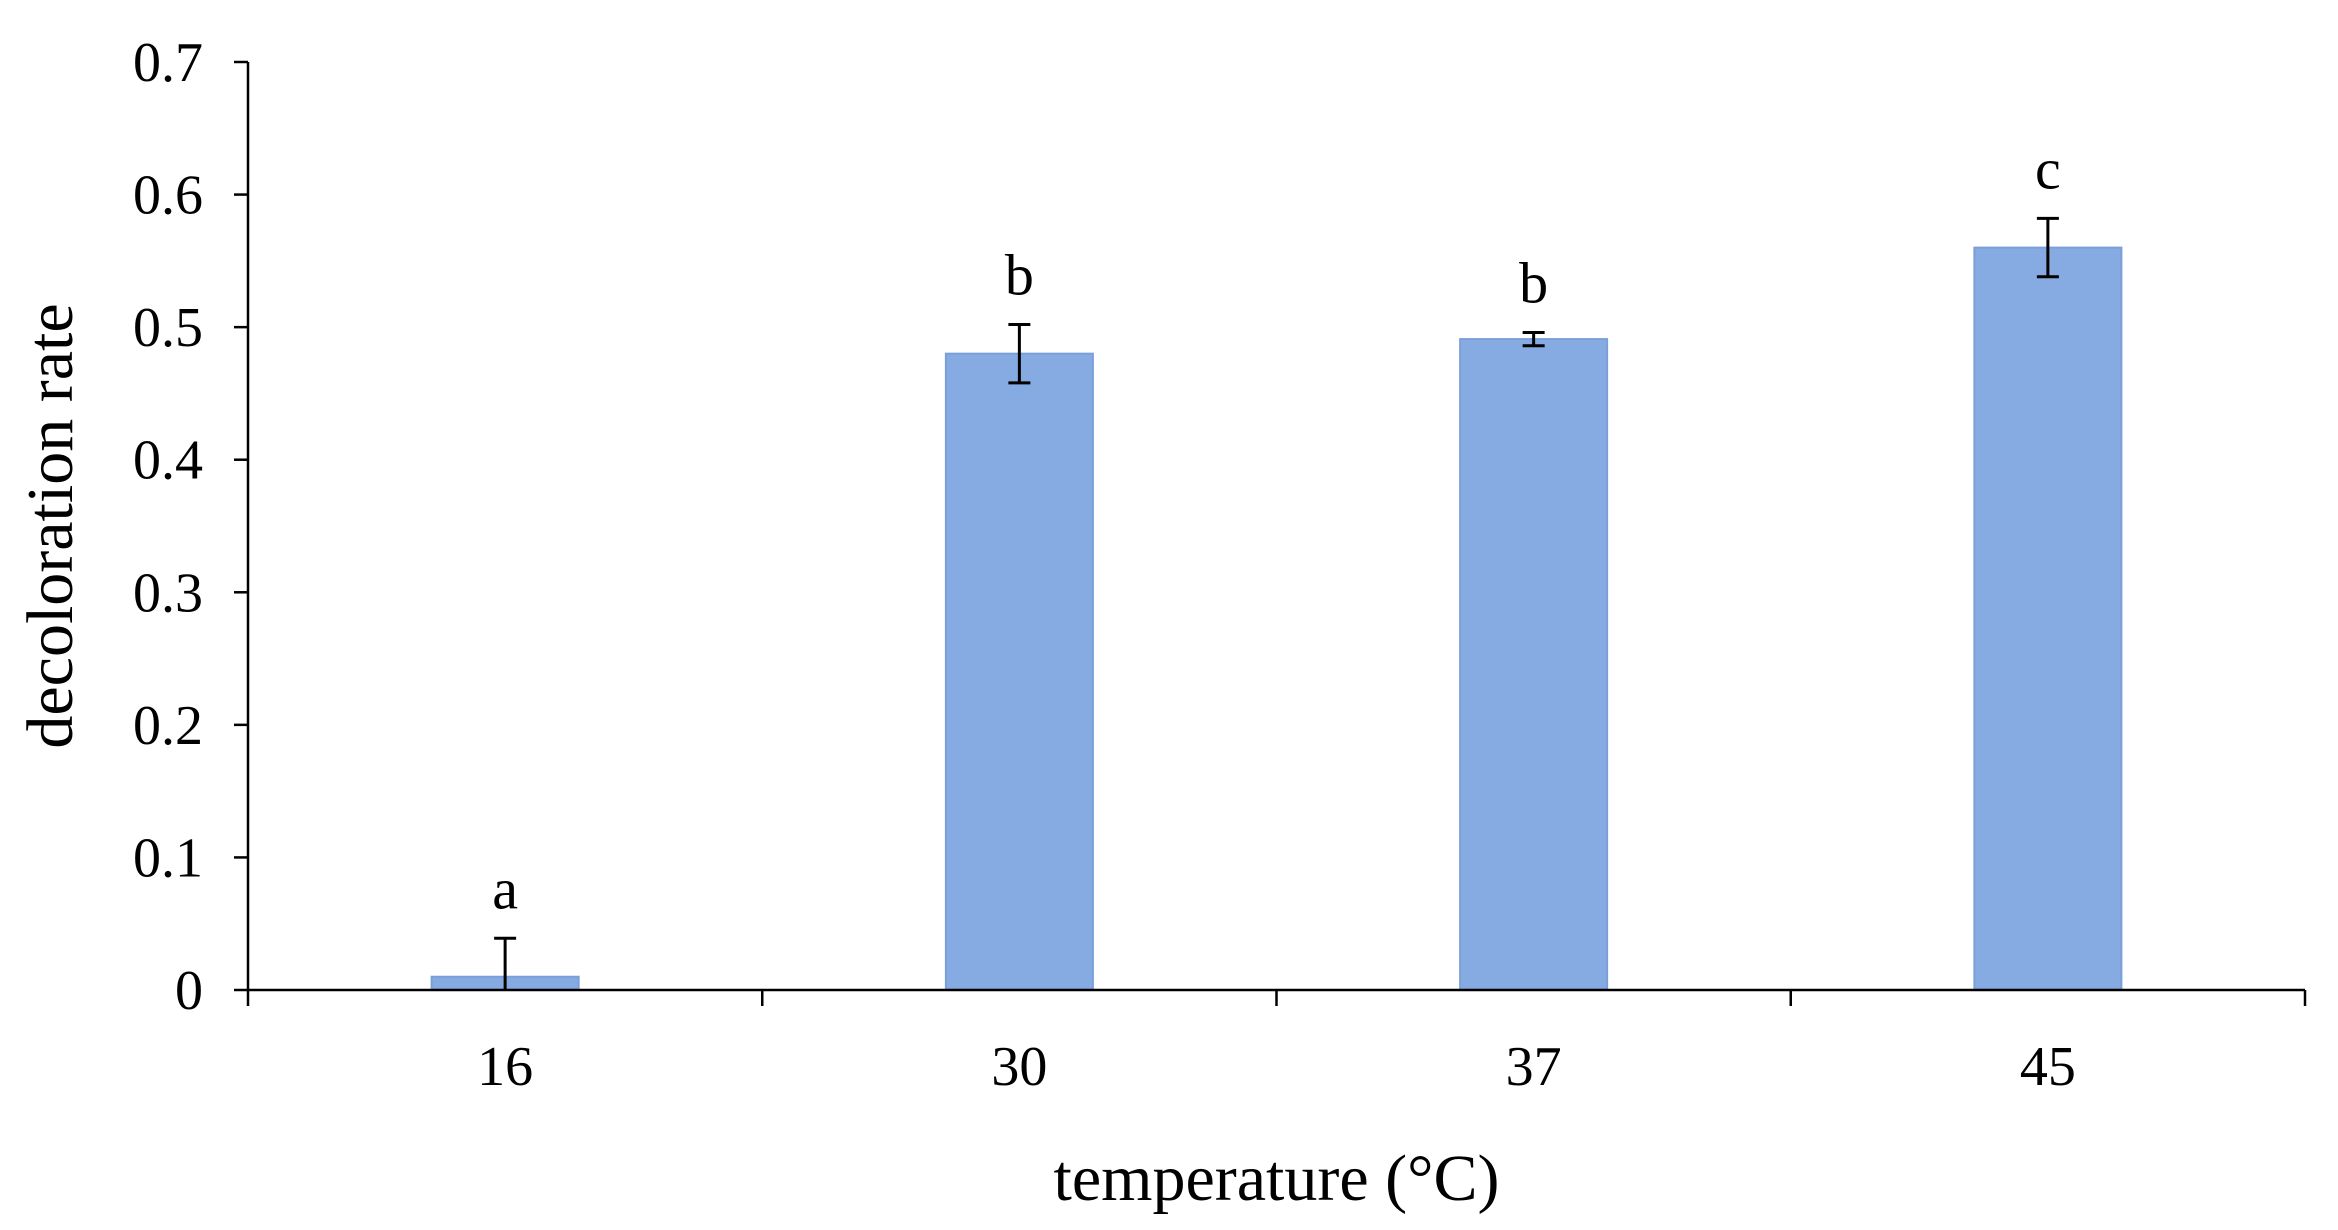  What do you see at coordinates (168, 858) in the screenshot?
I see `y-tick-label: 0.1` at bounding box center [168, 858].